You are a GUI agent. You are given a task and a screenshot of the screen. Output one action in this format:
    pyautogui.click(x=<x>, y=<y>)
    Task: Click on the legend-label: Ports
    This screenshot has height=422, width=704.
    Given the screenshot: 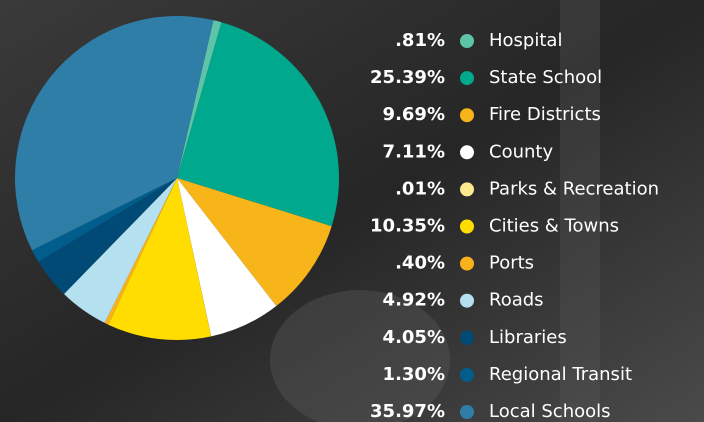 What is the action you would take?
    pyautogui.click(x=511, y=263)
    